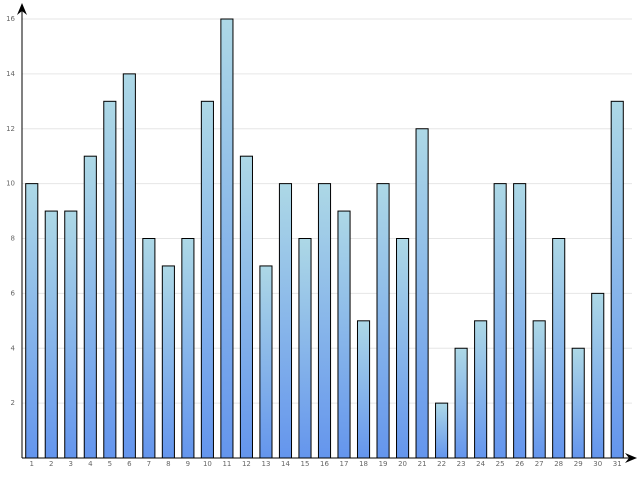 The image size is (640, 480). What do you see at coordinates (480, 464) in the screenshot?
I see `x-tick-label: 24` at bounding box center [480, 464].